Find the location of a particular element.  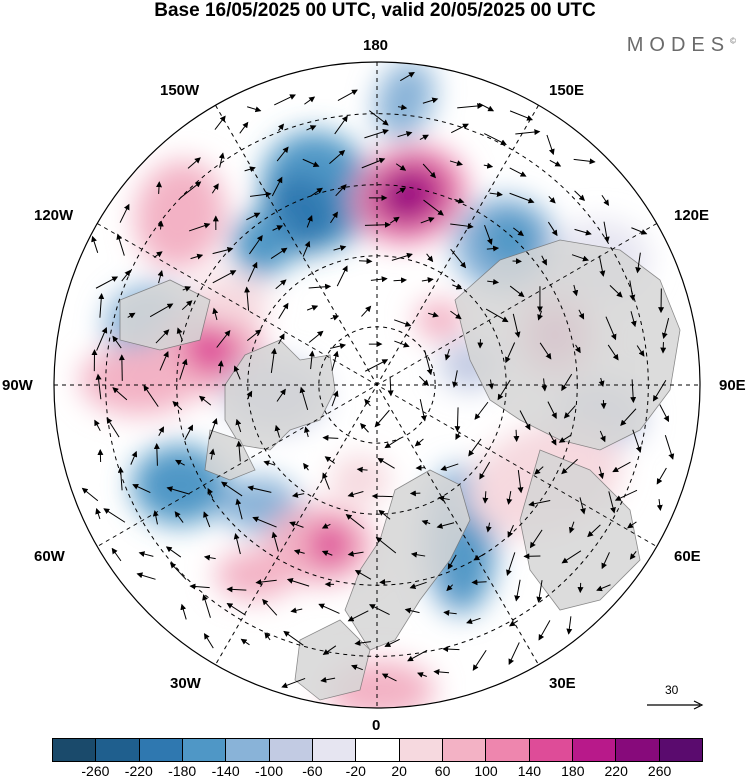

vector-scale-value: 30 is located at coordinates (672, 690).